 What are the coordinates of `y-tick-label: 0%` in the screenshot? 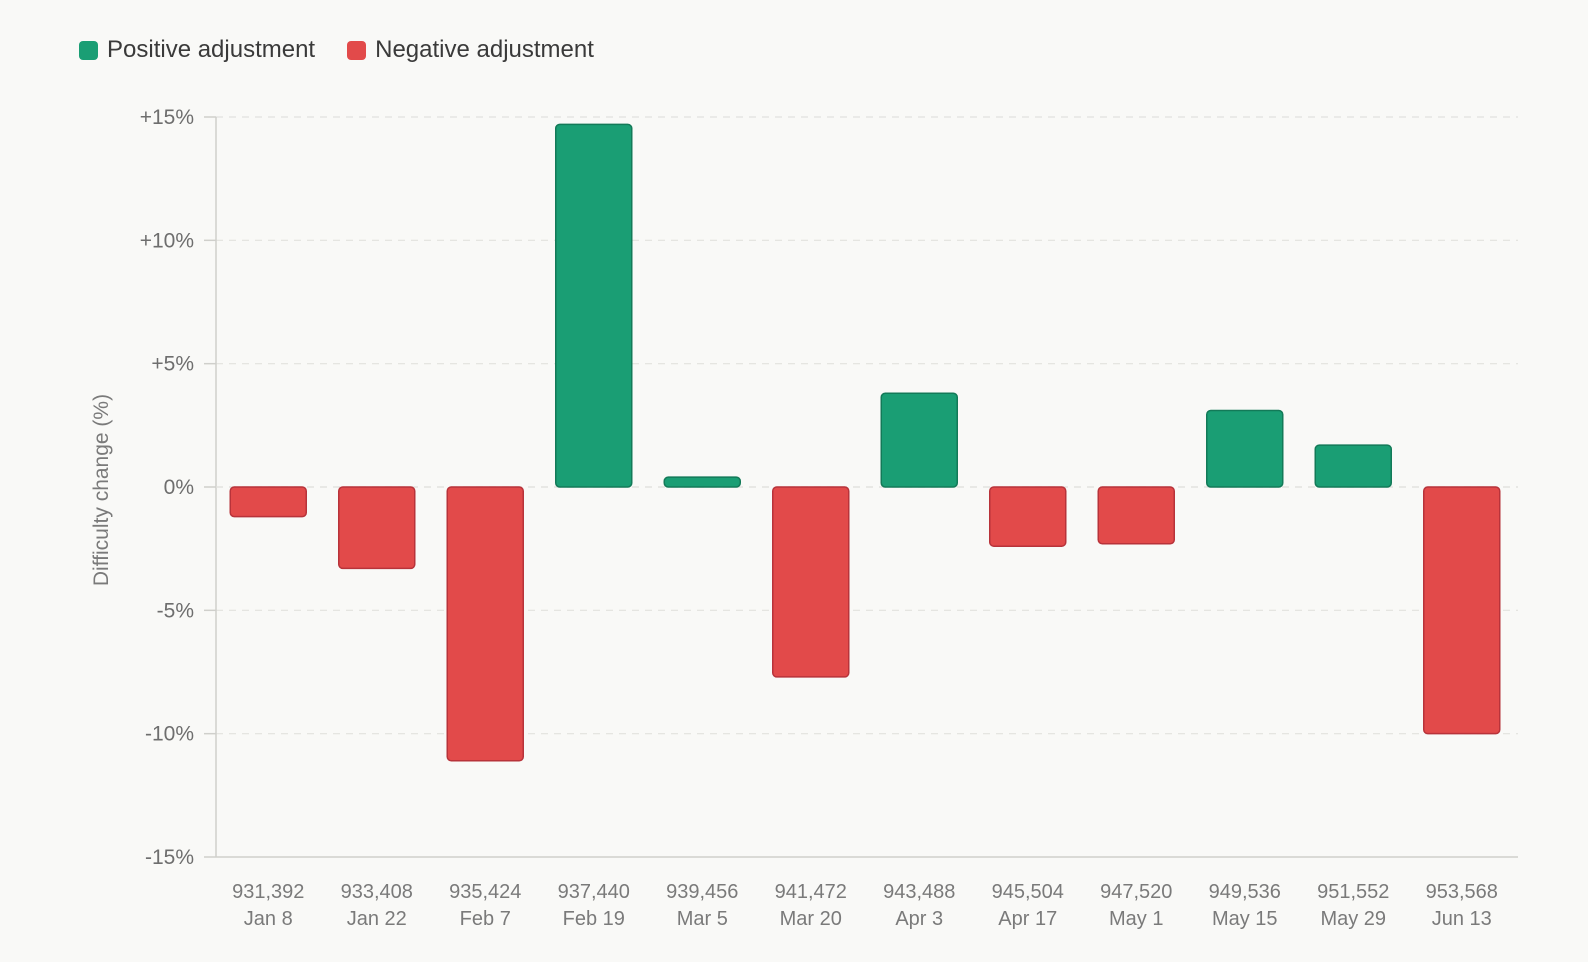 It's located at (179, 487).